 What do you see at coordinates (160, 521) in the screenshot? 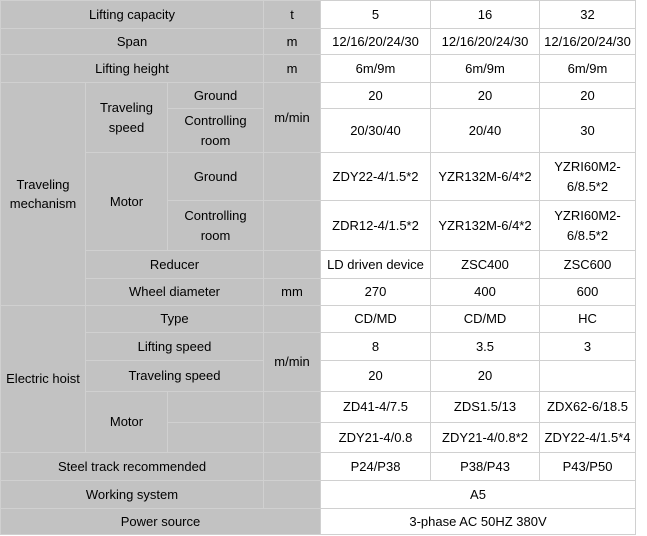
I see `label-power-source: Power source` at bounding box center [160, 521].